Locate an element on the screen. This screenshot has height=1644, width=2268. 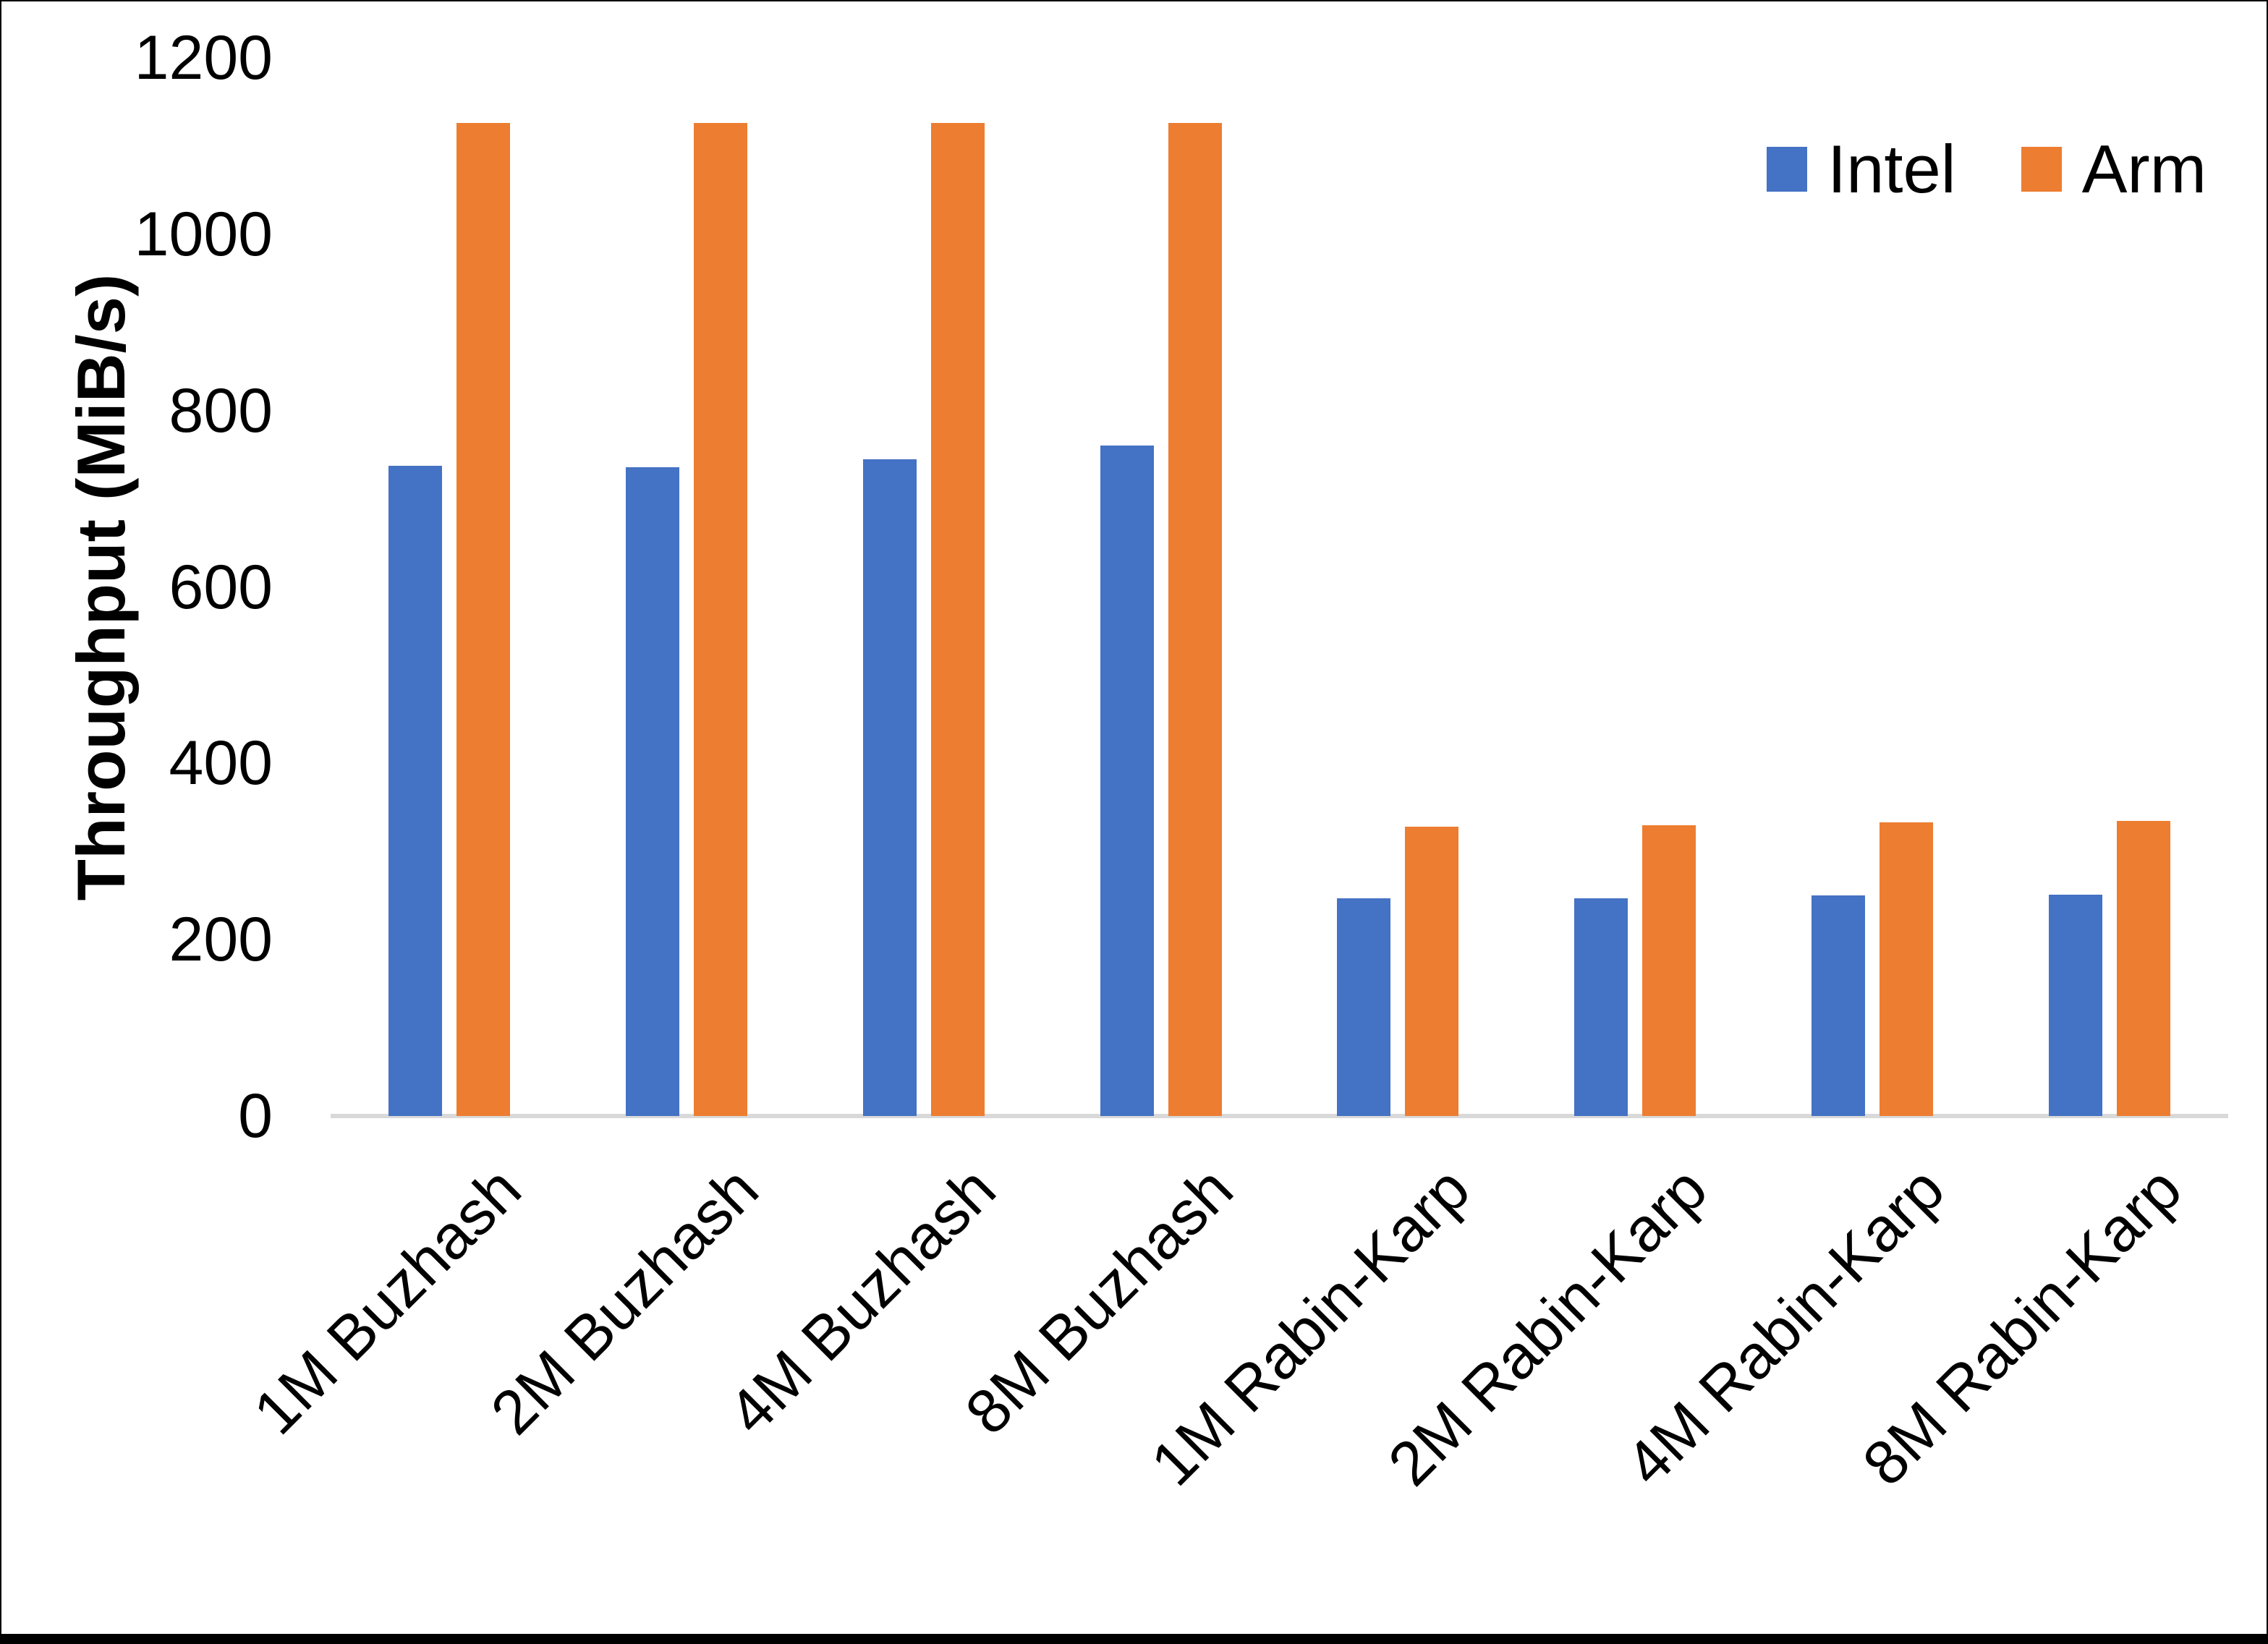
legend: Intel Arm is located at coordinates (1987, 169).